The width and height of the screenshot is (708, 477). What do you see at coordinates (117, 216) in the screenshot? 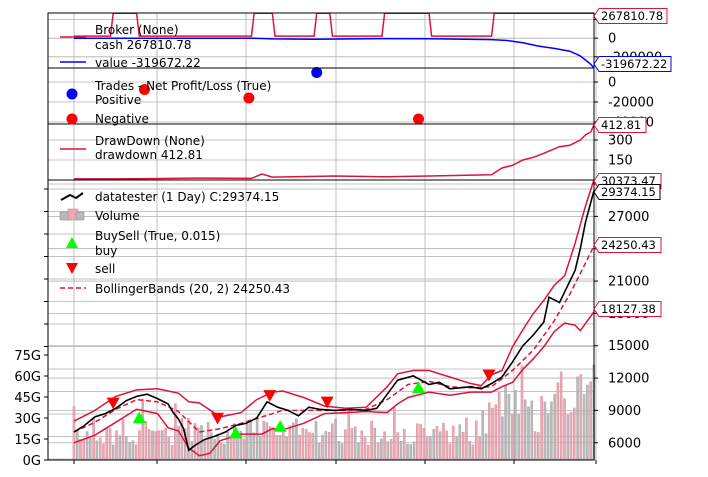
I see `legend-volume-label: Volume` at bounding box center [117, 216].